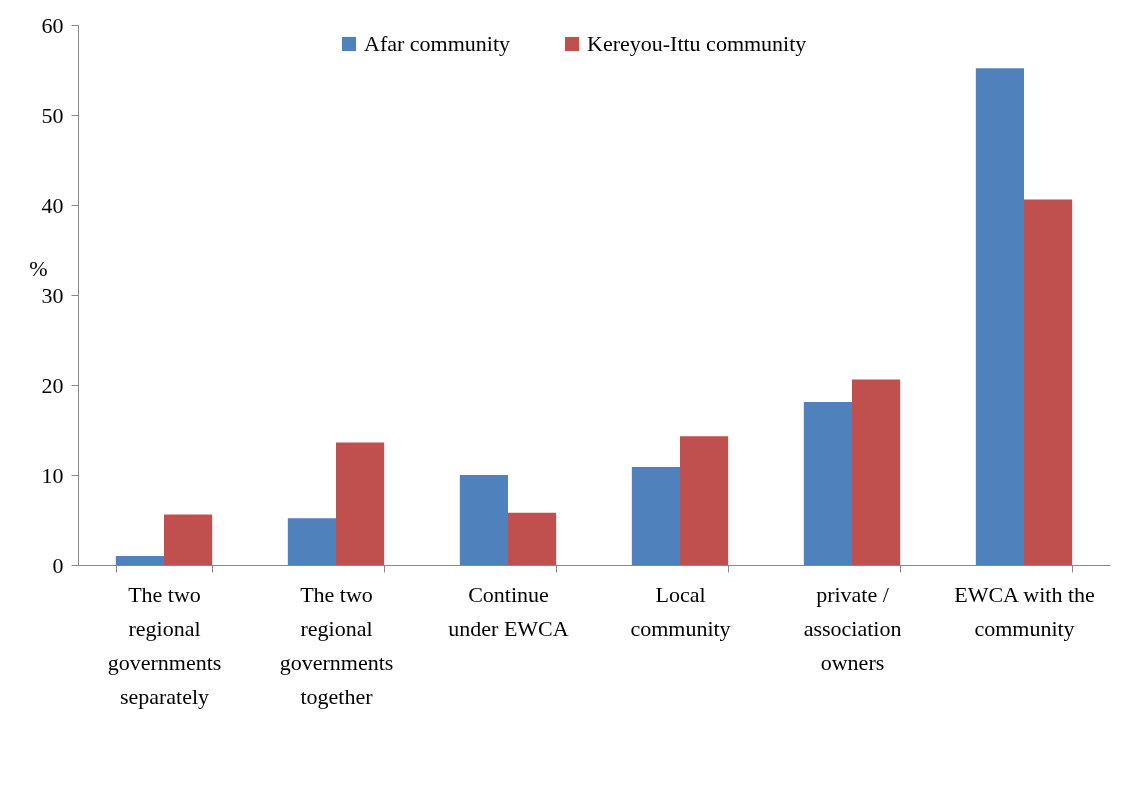 The image size is (1128, 788). I want to click on y-tick-label: 30, so click(52, 295).